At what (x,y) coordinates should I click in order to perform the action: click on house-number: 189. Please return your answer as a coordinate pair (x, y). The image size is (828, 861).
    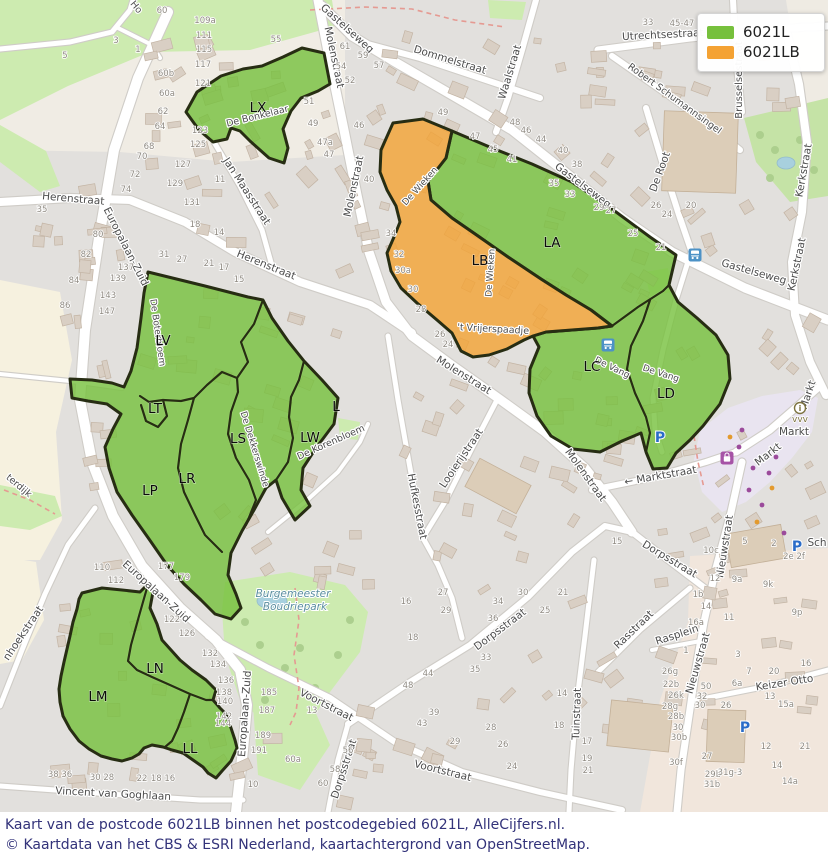
    Looking at the image, I should click on (263, 736).